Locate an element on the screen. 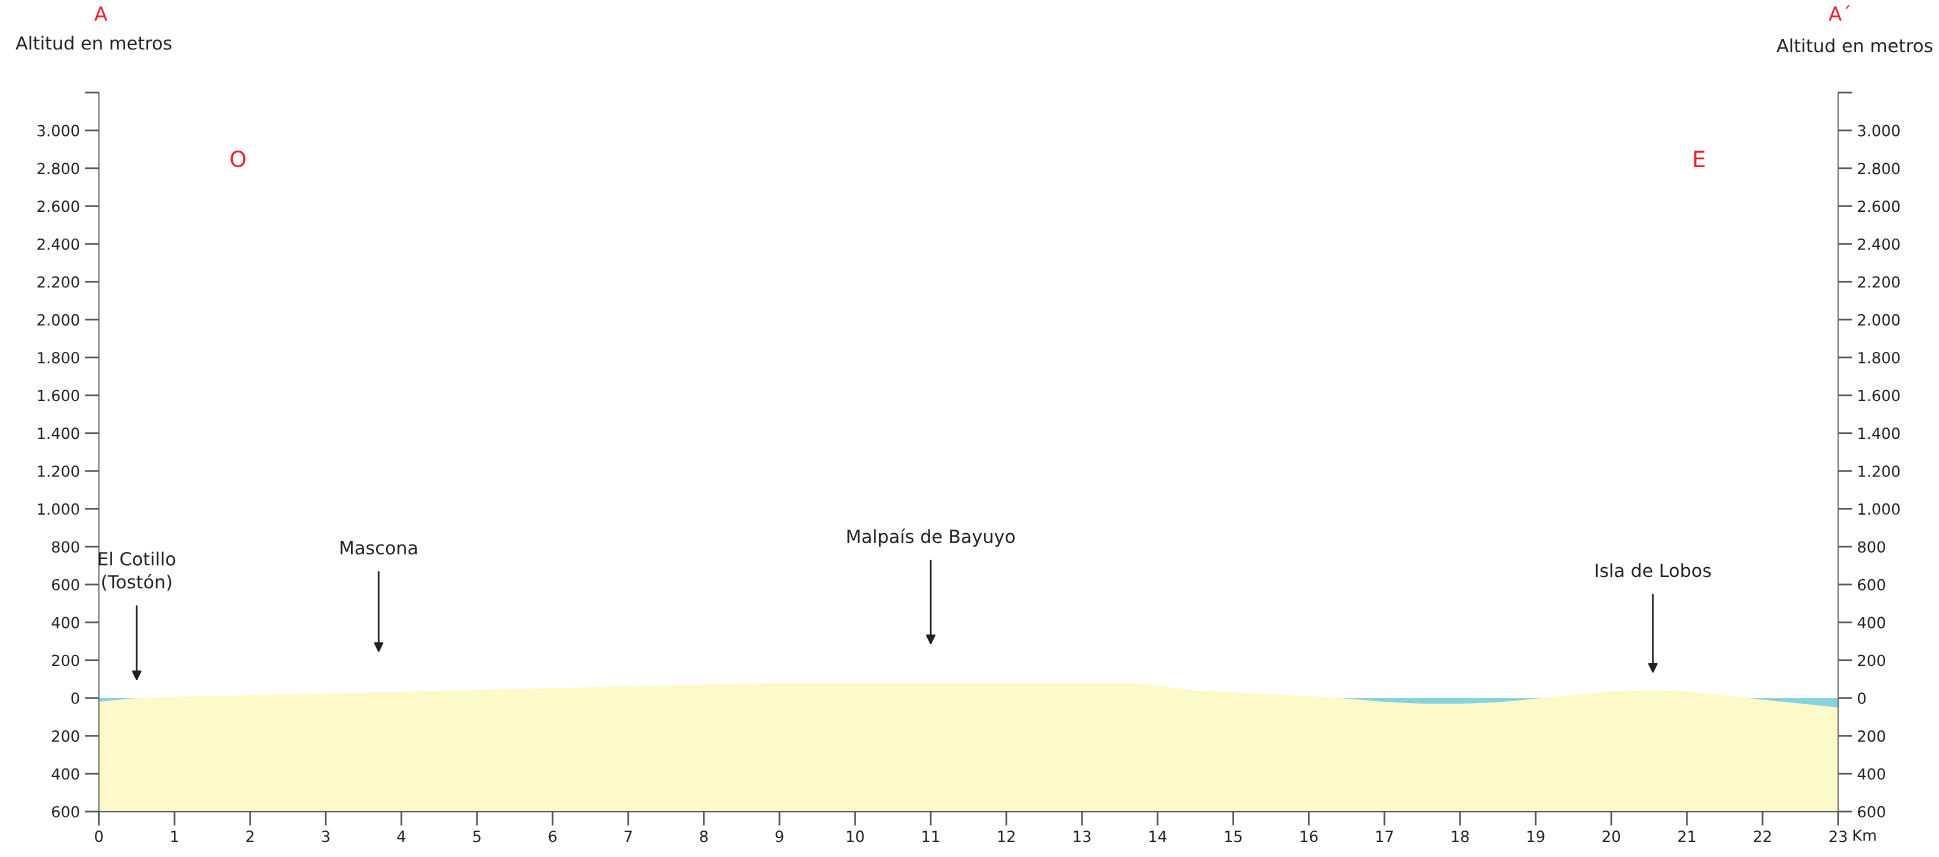 The image size is (1939, 857). x-tick-label: 13 is located at coordinates (1082, 836).